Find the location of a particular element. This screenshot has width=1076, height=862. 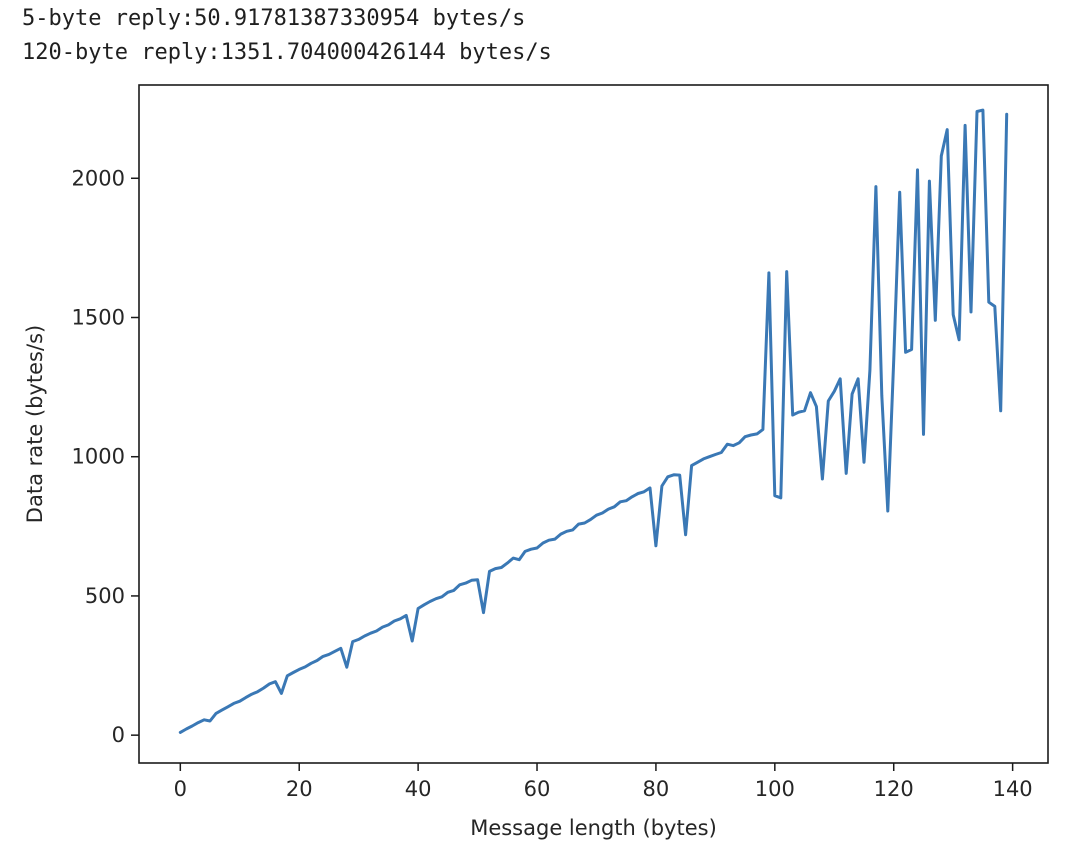

output-line-1: 5-byte reply:50.91781387330954 bytes/s is located at coordinates (274, 18).